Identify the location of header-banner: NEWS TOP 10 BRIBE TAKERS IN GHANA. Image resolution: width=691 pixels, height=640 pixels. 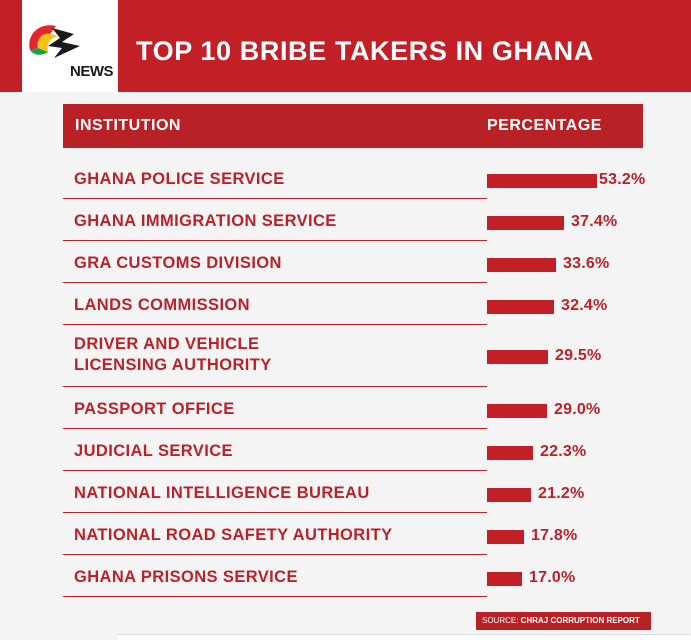
(345, 46).